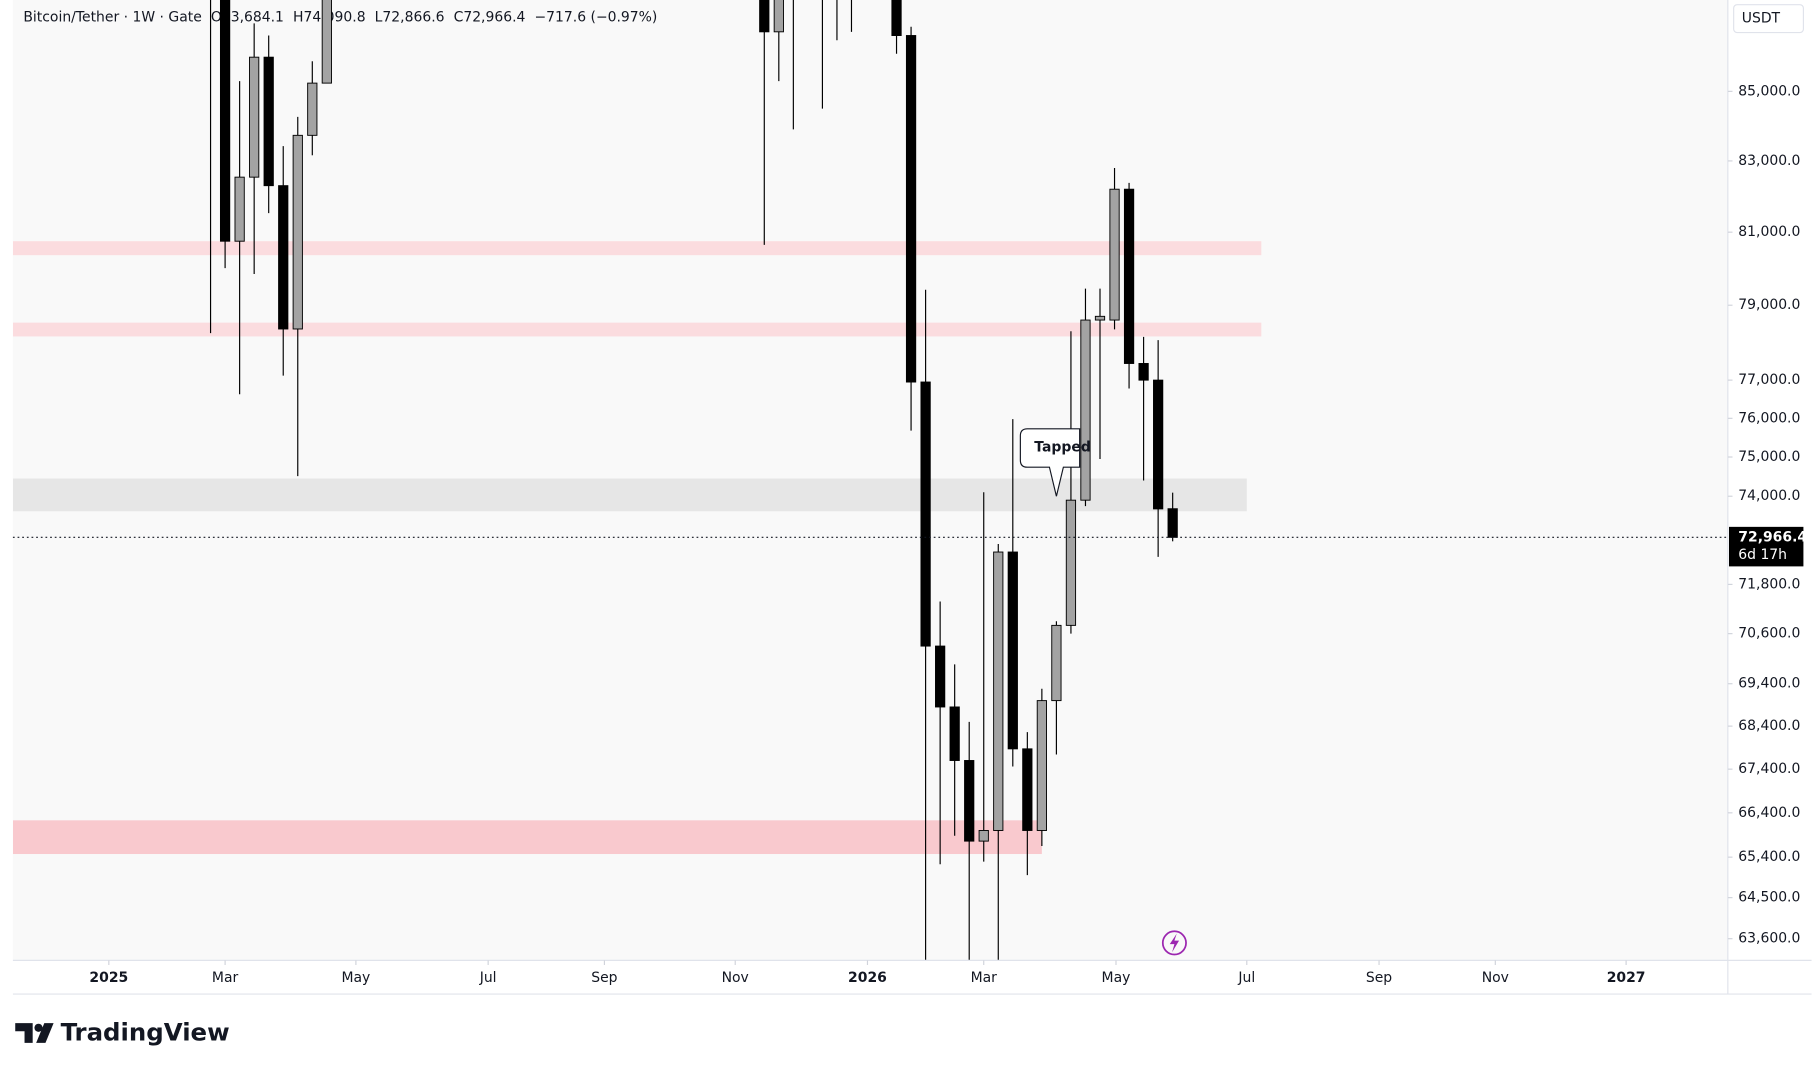 Image resolution: width=1814 pixels, height=1069 pixels. I want to click on callout-text: Tapped, so click(1062, 447).